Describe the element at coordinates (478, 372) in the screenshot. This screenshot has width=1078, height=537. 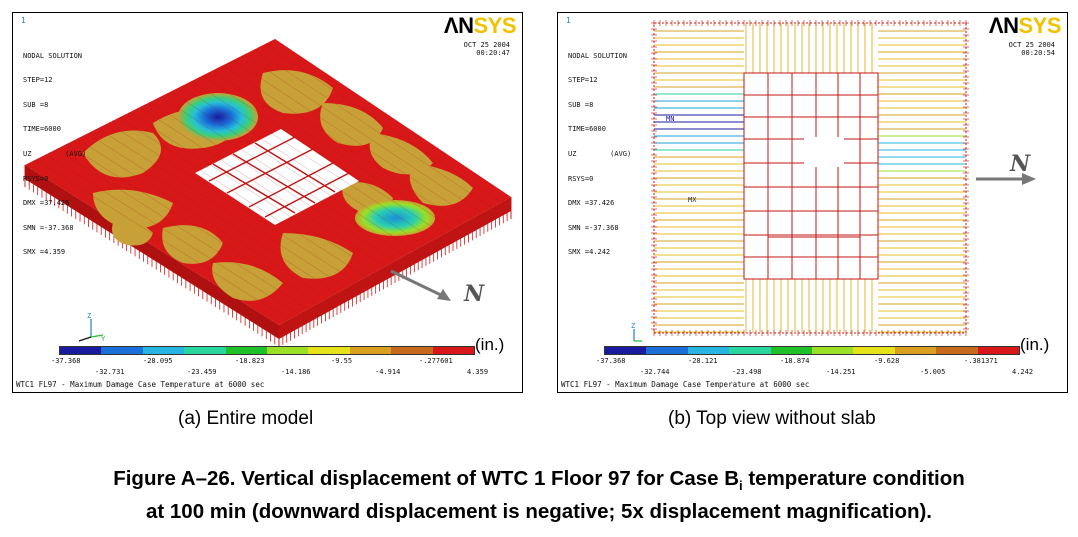
I see `tick-label: 4.359` at that location.